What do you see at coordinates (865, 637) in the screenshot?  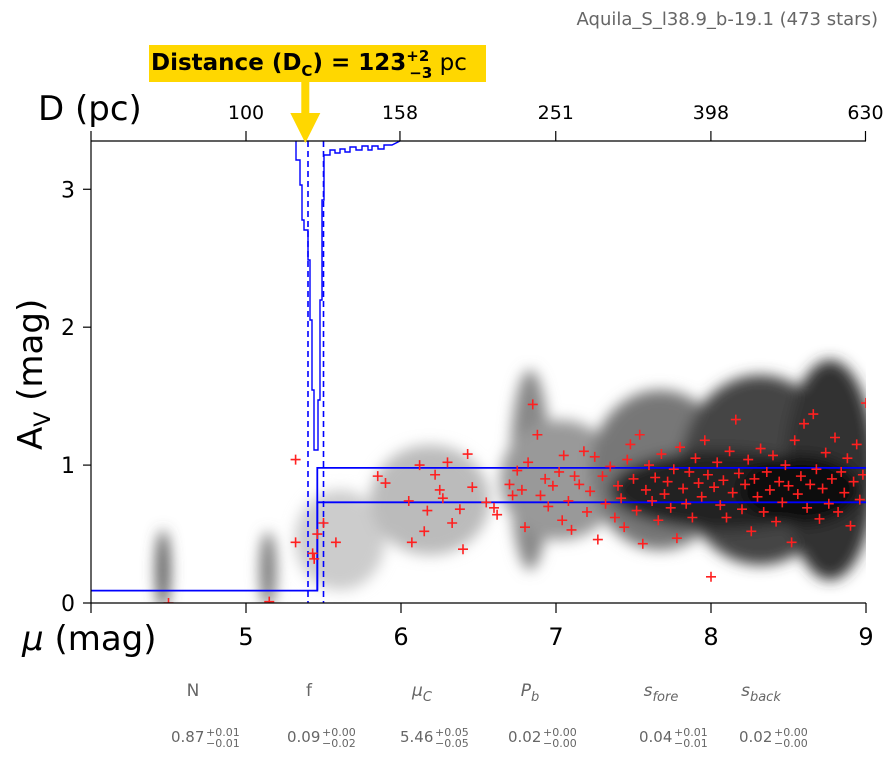 I see `x-tick-label: 9` at bounding box center [865, 637].